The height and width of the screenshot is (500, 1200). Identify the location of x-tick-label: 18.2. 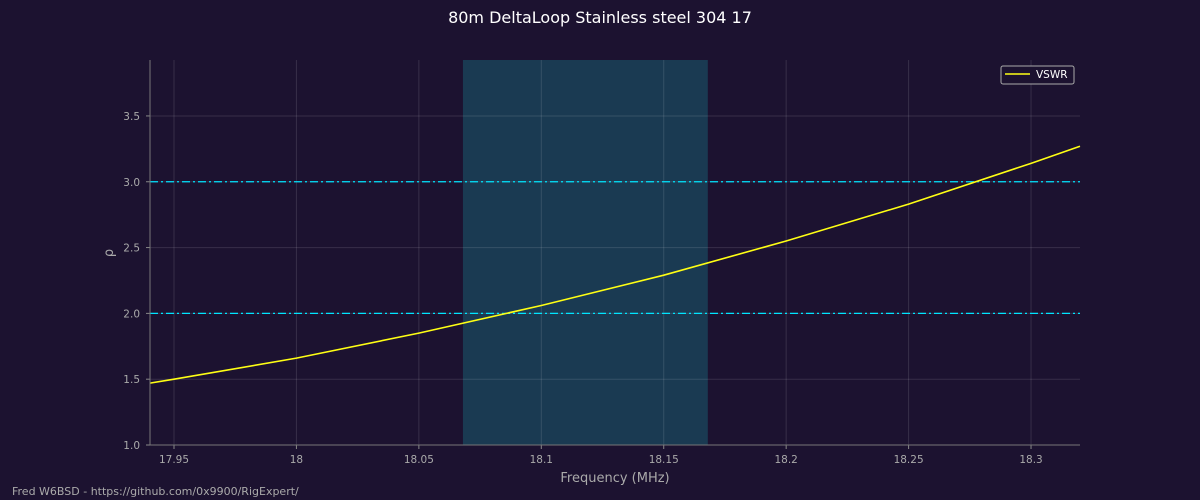
(785, 460).